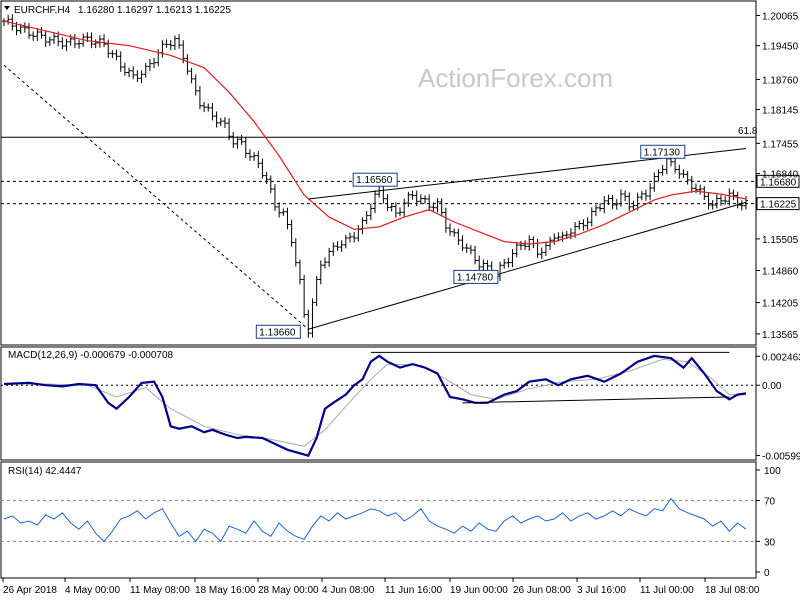 The image size is (800, 600). I want to click on rsi-layer, so click(378, 520).